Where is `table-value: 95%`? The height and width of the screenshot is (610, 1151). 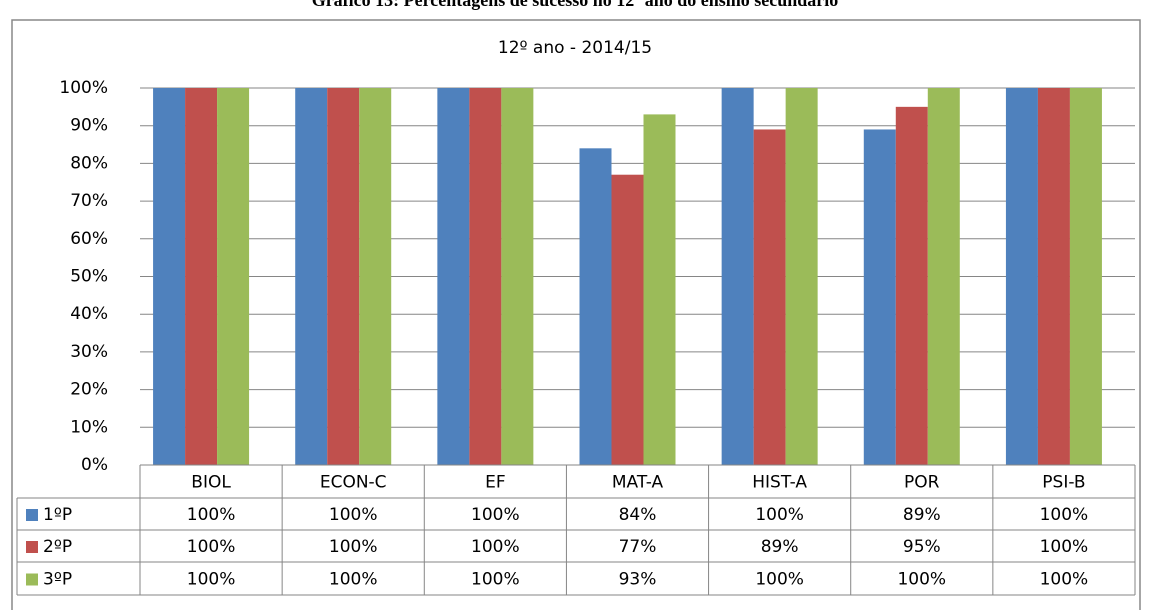
table-value: 95% is located at coordinates (922, 547).